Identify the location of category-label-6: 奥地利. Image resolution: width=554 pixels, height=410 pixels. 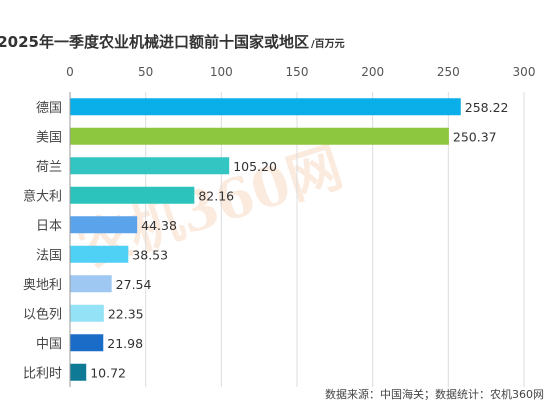
(42, 285).